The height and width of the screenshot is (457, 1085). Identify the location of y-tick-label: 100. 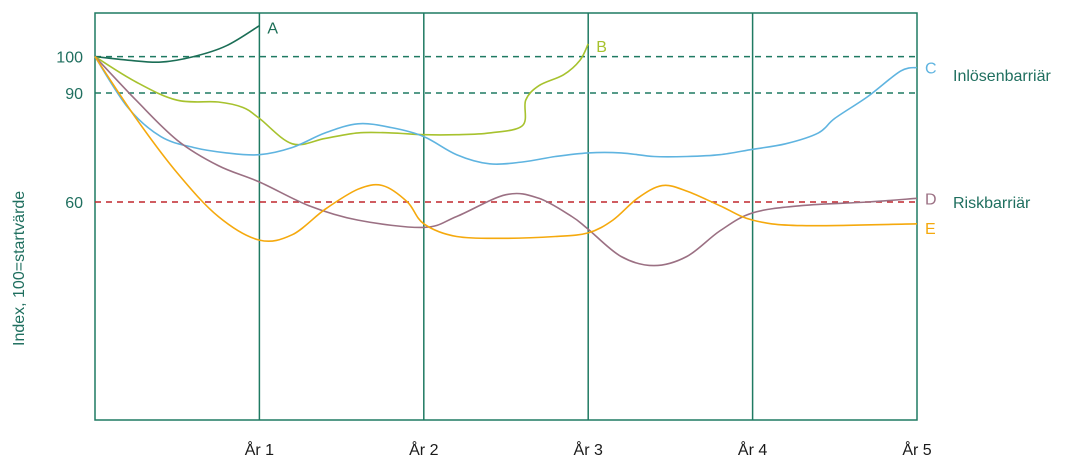
(69, 58).